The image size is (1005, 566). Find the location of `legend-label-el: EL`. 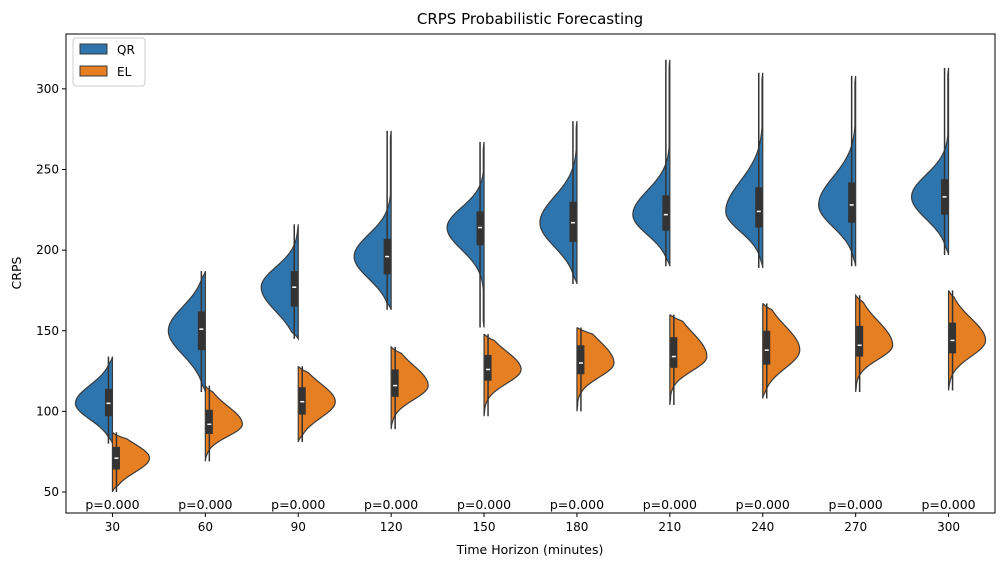

legend-label-el: EL is located at coordinates (124, 72).